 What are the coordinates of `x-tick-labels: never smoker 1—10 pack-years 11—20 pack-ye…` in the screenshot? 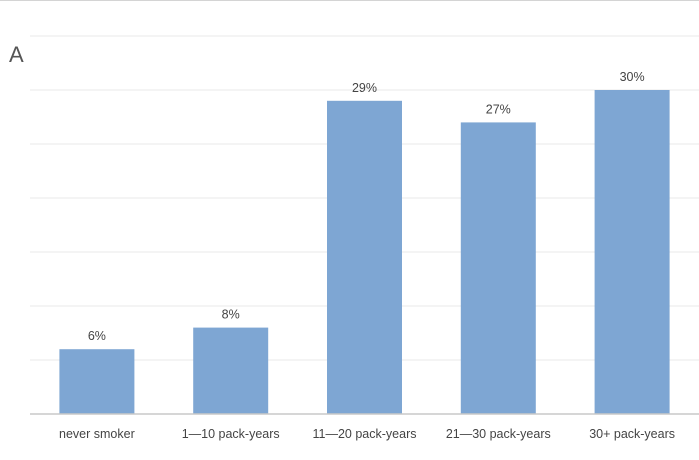 It's located at (367, 434).